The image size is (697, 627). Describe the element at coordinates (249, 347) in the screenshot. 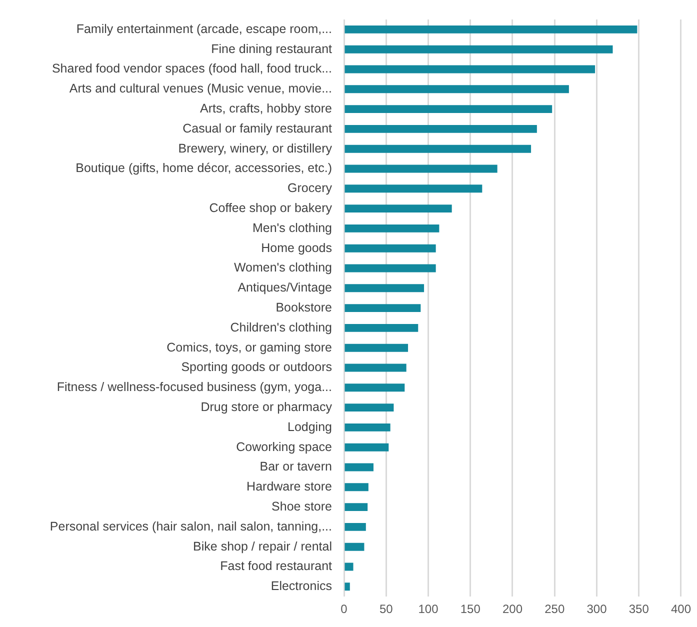

I see `y-tick-label: Comics, toys, or gaming store` at that location.